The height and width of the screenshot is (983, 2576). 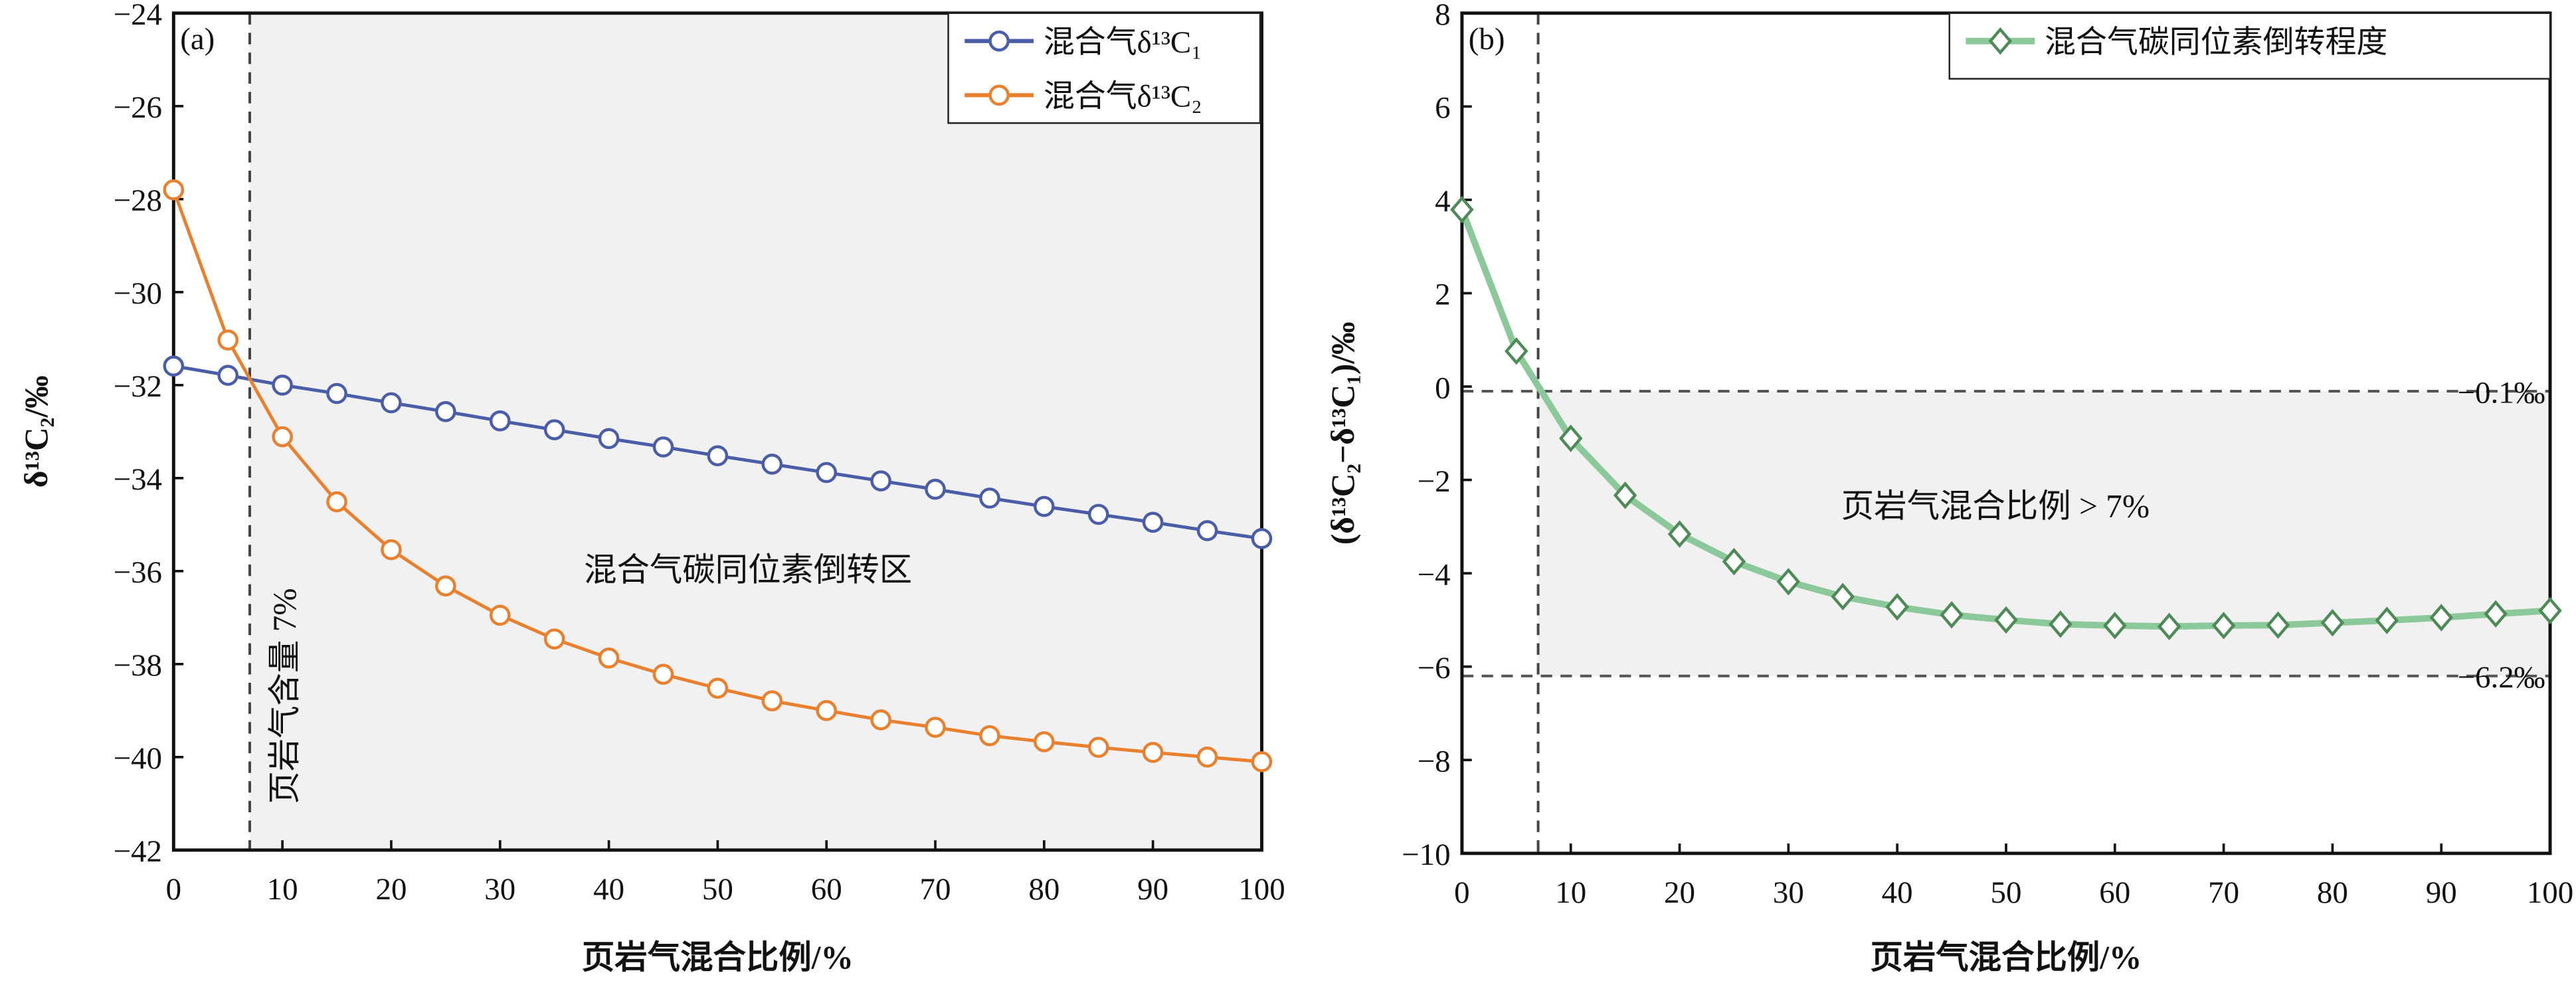 What do you see at coordinates (36, 432) in the screenshot?
I see `y-axis-title: δ¹³C₂/‰` at bounding box center [36, 432].